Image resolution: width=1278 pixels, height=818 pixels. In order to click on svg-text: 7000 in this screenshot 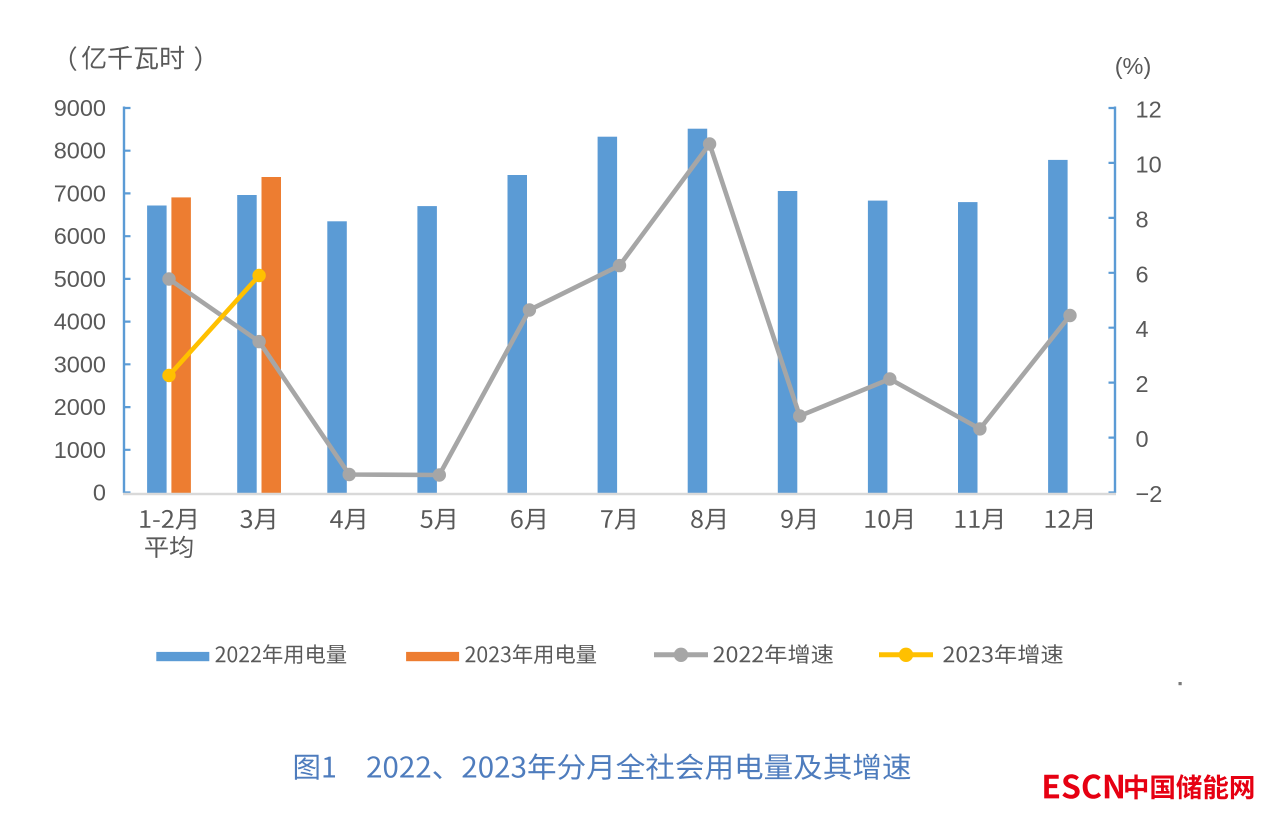, I will do `click(80, 193)`.